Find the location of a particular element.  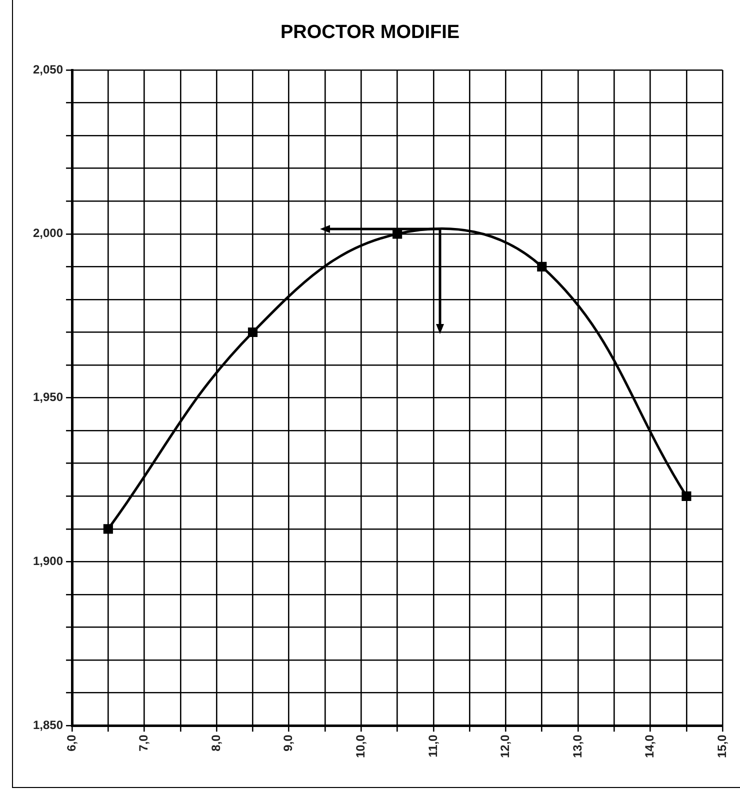

y-tick-label: 2,050 is located at coordinates (48, 69).